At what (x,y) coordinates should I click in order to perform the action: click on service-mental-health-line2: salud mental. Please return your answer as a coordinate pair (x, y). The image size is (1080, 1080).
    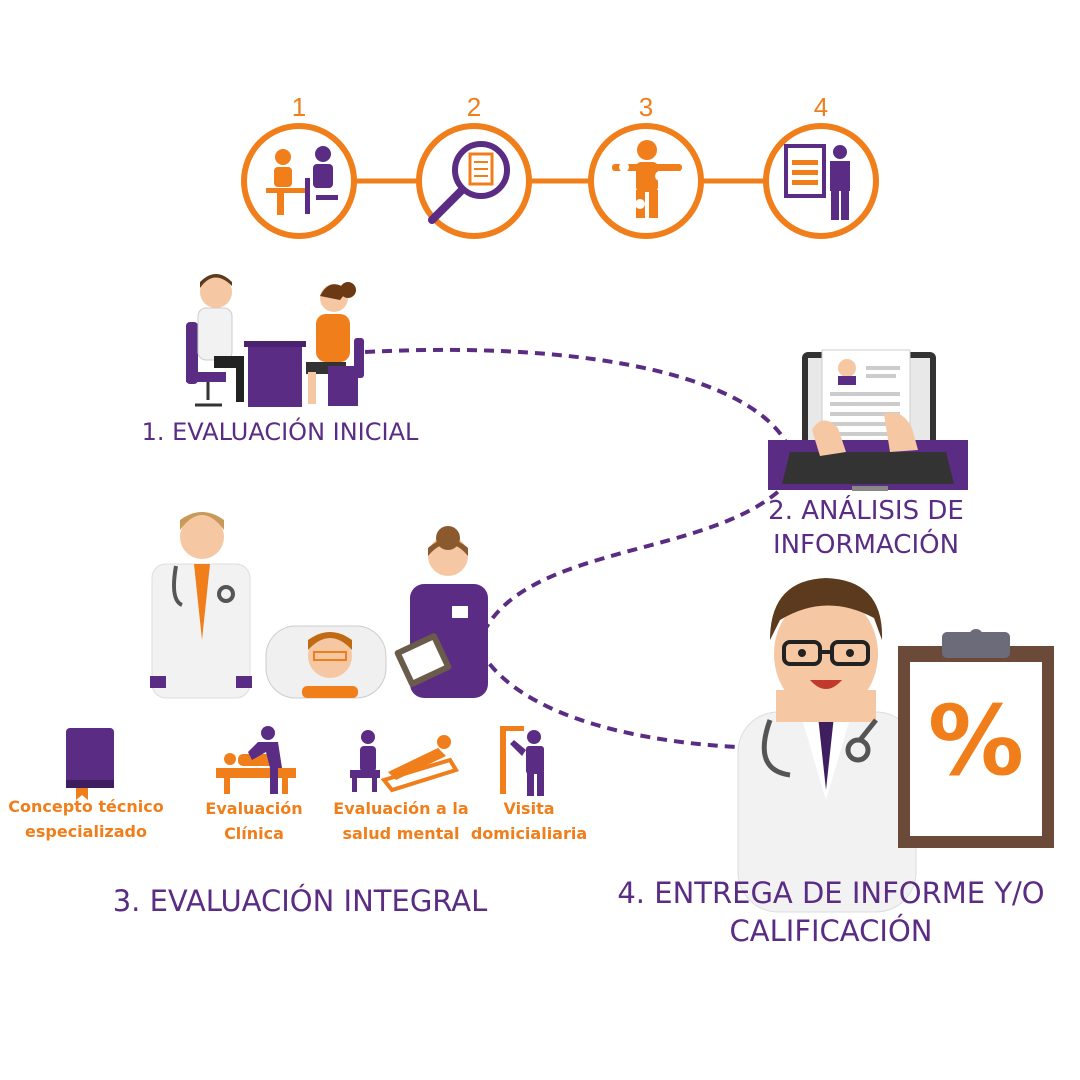
    Looking at the image, I should click on (401, 833).